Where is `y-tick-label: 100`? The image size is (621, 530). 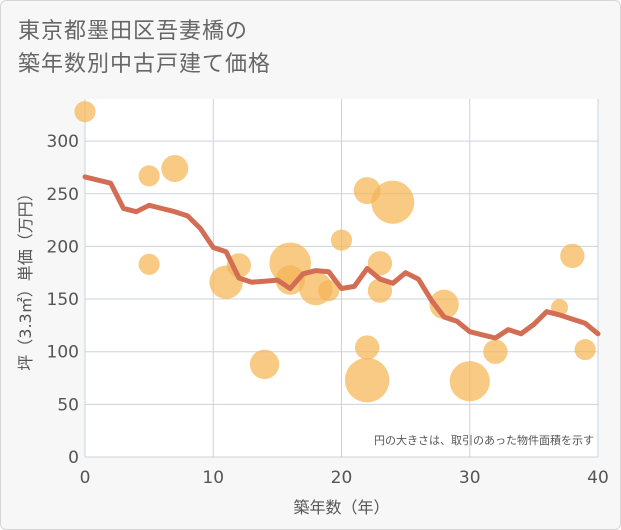
y-tick-label: 100 is located at coordinates (63, 353).